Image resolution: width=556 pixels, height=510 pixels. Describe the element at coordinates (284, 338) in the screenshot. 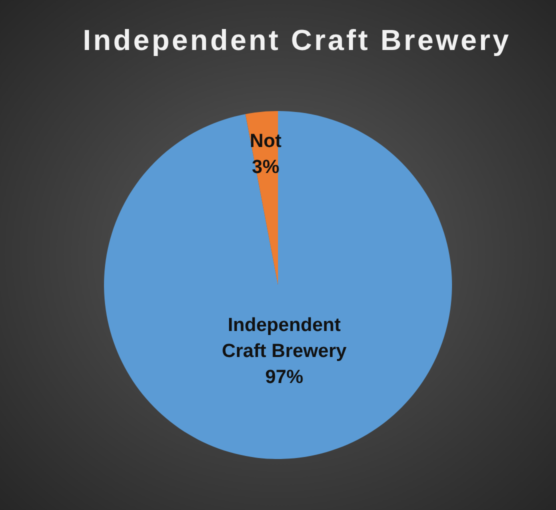

I see `slice-label: Independent Craft Brewery` at that location.